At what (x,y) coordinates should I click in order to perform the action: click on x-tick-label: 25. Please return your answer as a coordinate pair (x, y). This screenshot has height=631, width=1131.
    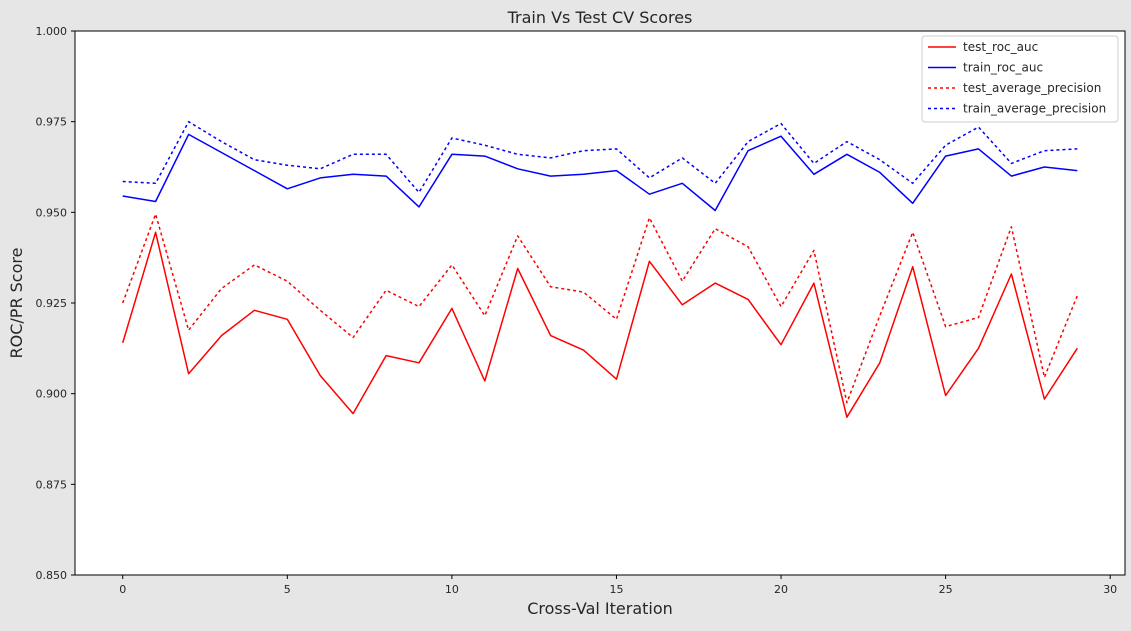
    Looking at the image, I should click on (946, 589).